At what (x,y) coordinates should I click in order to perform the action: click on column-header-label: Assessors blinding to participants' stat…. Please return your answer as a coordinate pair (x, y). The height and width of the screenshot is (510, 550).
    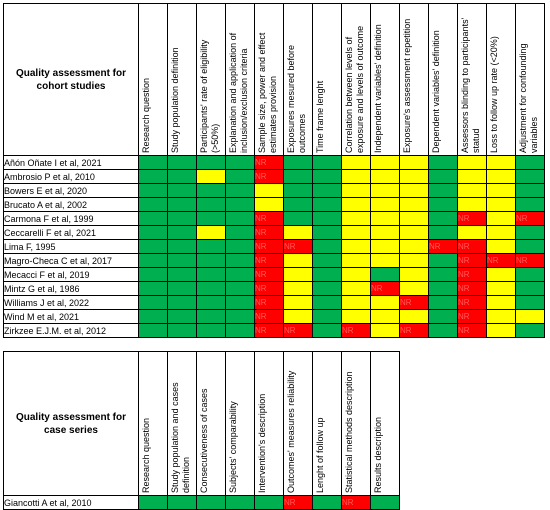
    Looking at the image, I should click on (470, 85).